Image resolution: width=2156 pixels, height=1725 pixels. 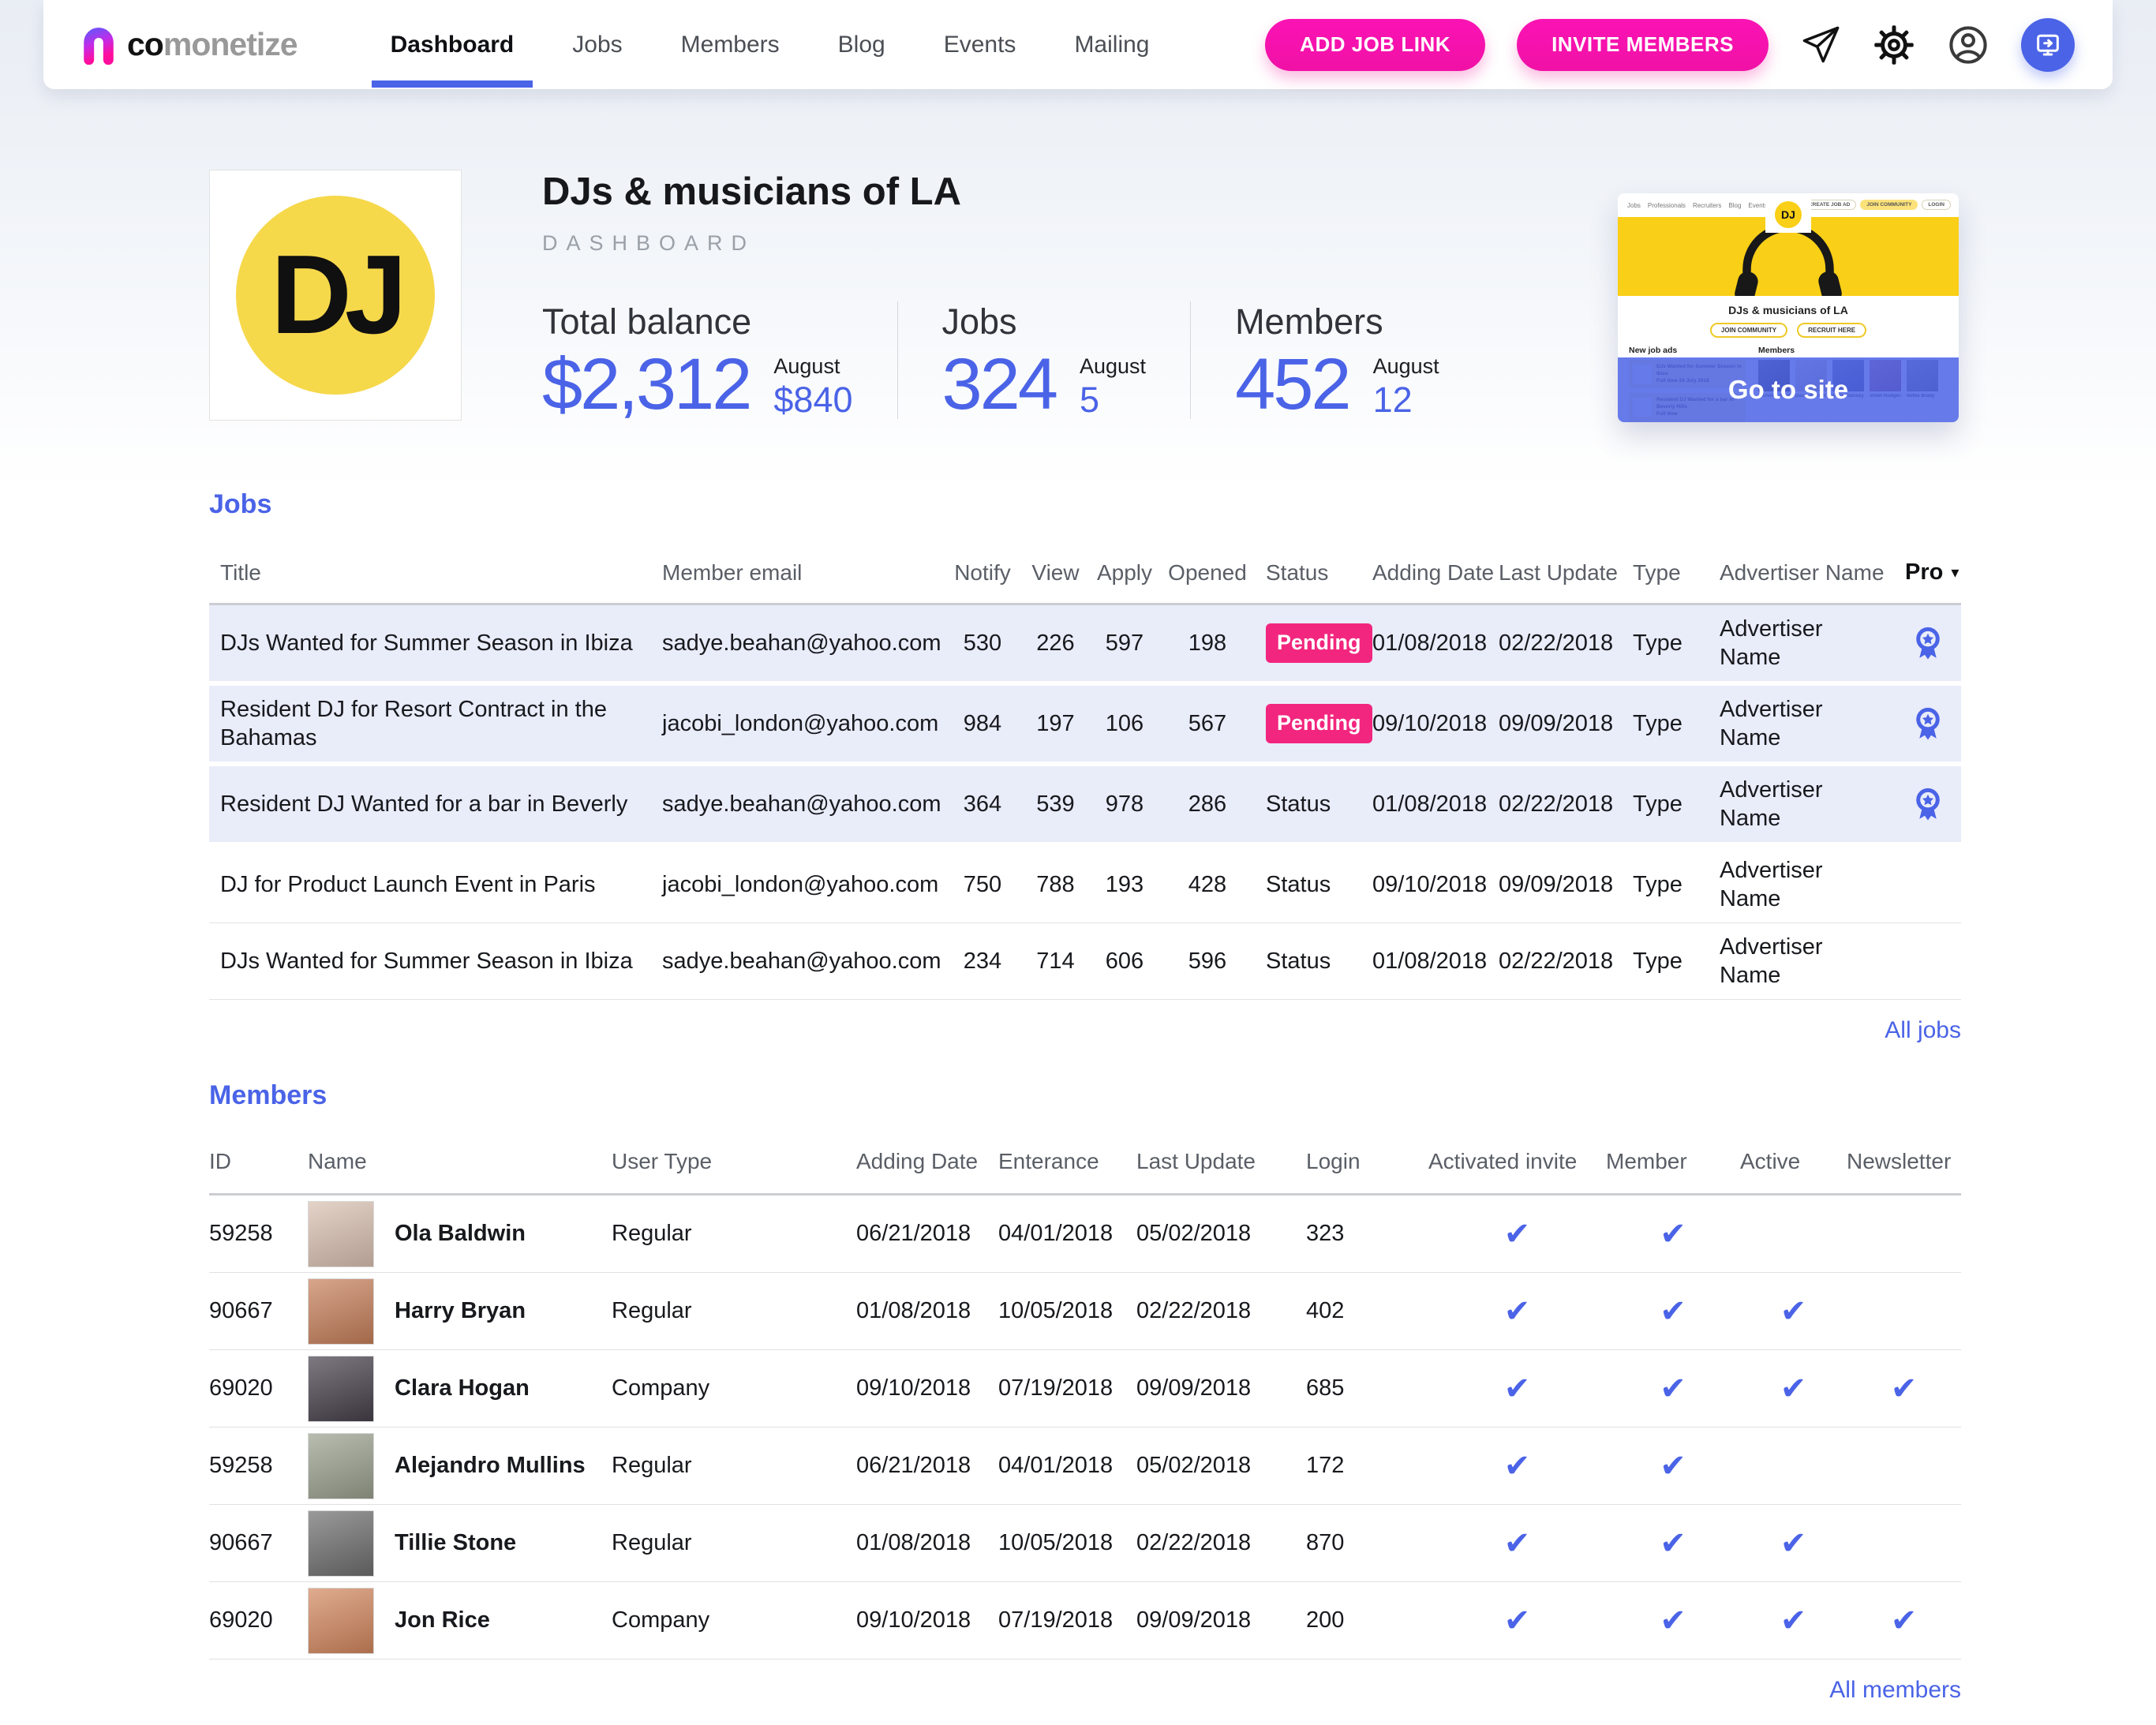 I want to click on member-name-cell: Alejandro Mullins, so click(x=460, y=1466).